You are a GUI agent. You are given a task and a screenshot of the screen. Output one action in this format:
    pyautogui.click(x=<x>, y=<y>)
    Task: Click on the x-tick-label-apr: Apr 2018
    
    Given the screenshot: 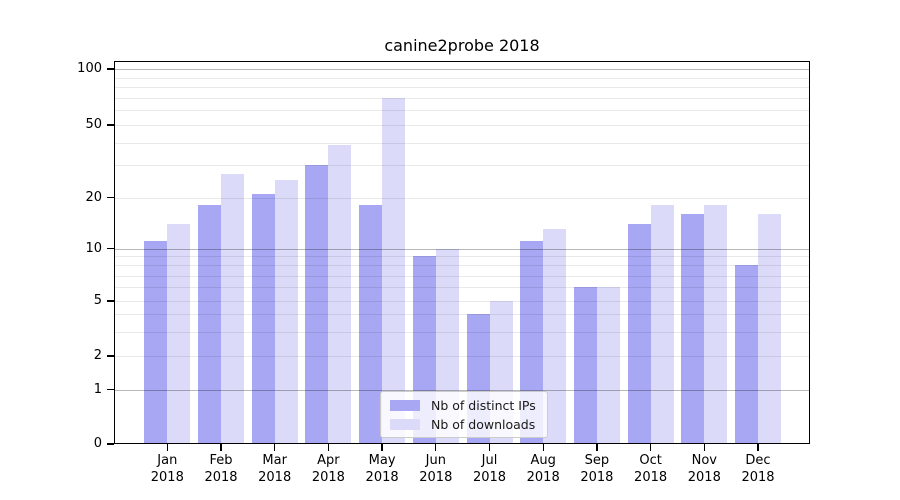 What is the action you would take?
    pyautogui.click(x=328, y=469)
    